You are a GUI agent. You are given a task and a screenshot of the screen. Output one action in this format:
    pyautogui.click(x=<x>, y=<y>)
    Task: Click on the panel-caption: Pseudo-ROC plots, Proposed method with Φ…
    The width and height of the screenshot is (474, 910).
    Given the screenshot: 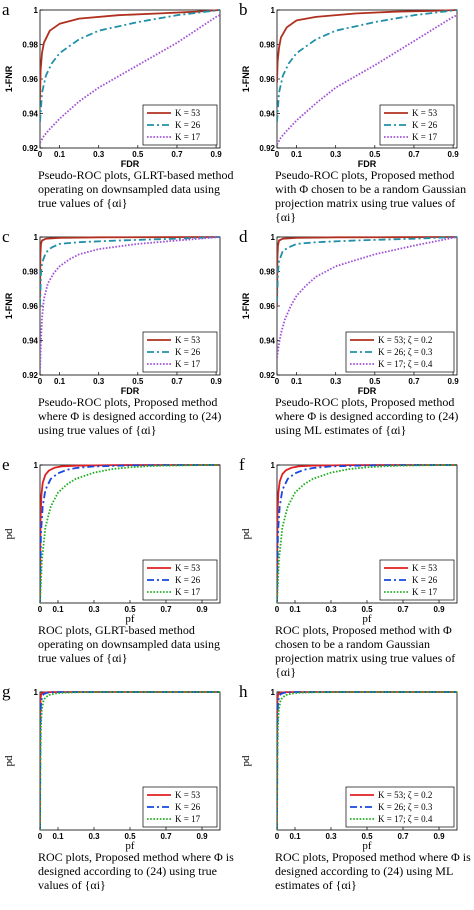 What is the action you would take?
    pyautogui.click(x=371, y=196)
    